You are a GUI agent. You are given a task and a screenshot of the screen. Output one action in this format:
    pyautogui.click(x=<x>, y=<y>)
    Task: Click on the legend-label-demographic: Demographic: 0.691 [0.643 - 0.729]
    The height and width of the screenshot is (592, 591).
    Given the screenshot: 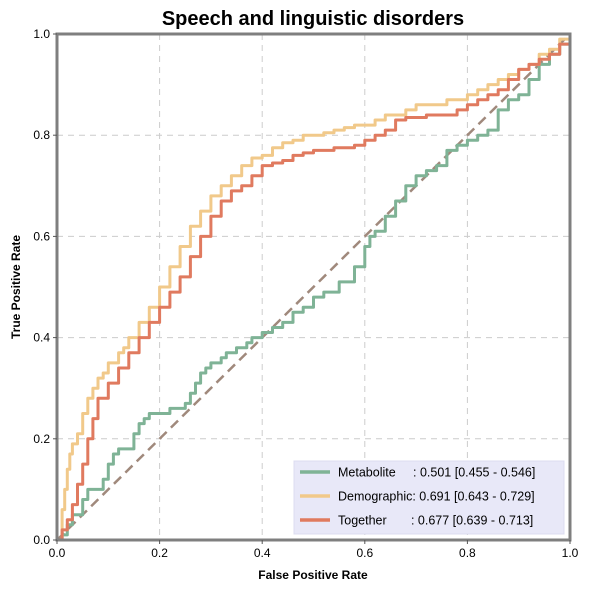 What is the action you would take?
    pyautogui.click(x=436, y=497)
    